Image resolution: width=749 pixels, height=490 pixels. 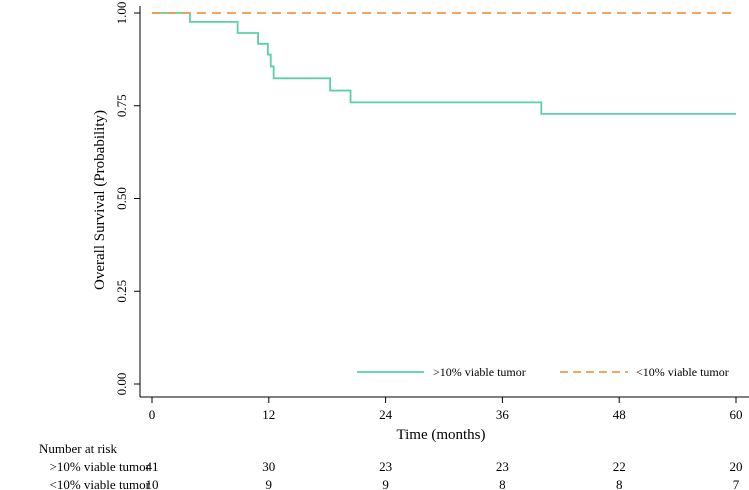 I want to click on x-tick-label: 60, so click(x=736, y=414).